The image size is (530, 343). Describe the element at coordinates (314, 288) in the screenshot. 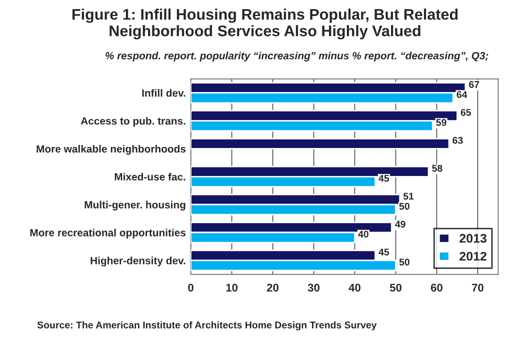

I see `x-tick-label: 30` at that location.